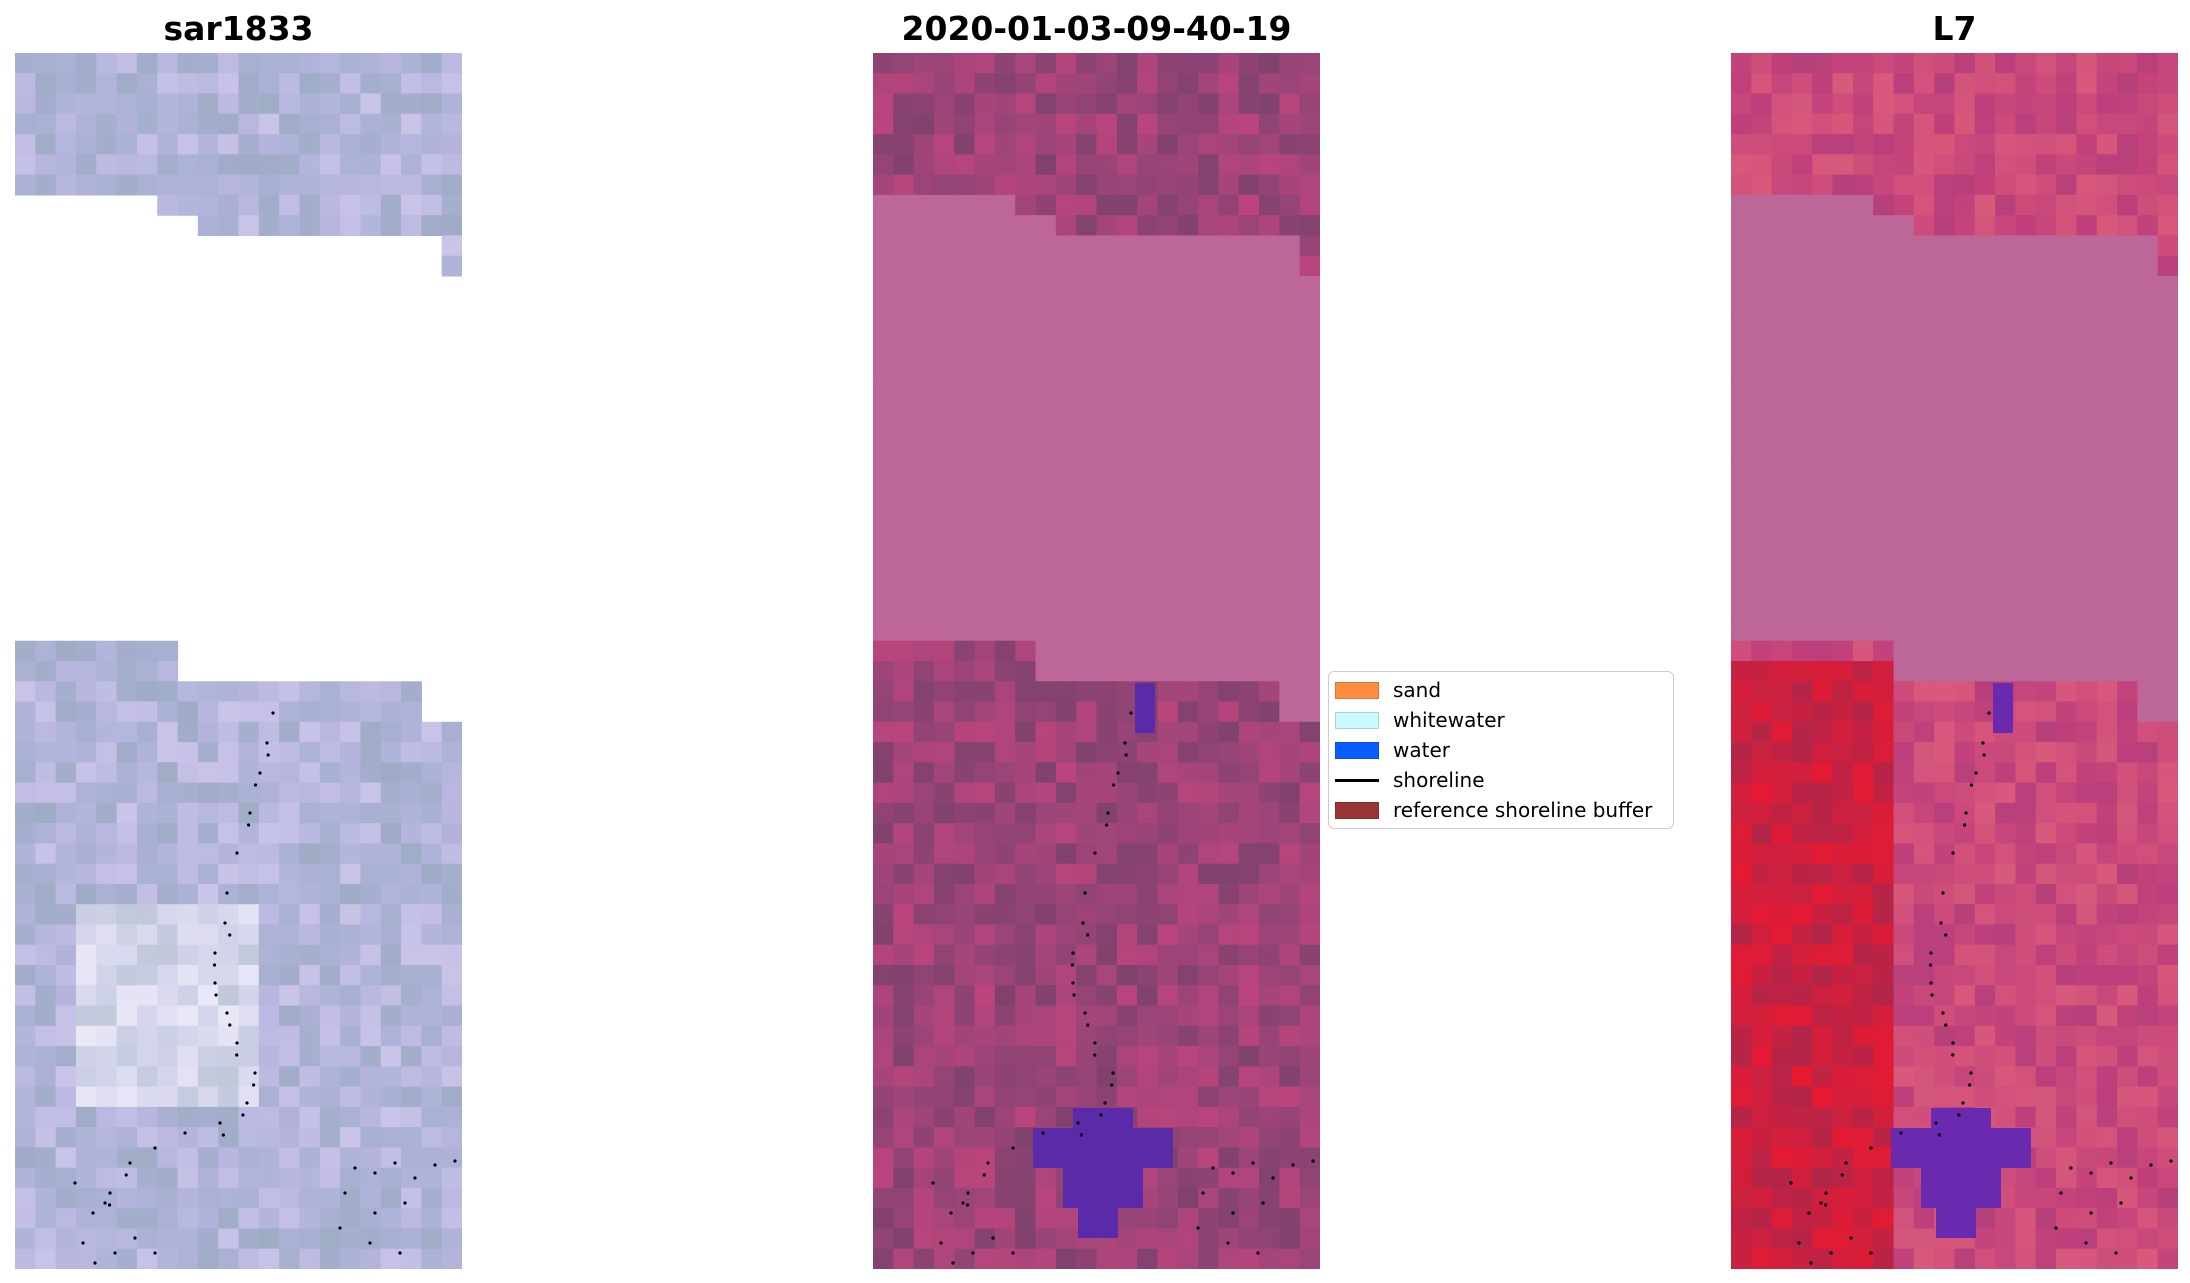 This screenshot has height=1283, width=2190. What do you see at coordinates (1410, 780) in the screenshot?
I see `legend-item-shoreline: shoreline` at bounding box center [1410, 780].